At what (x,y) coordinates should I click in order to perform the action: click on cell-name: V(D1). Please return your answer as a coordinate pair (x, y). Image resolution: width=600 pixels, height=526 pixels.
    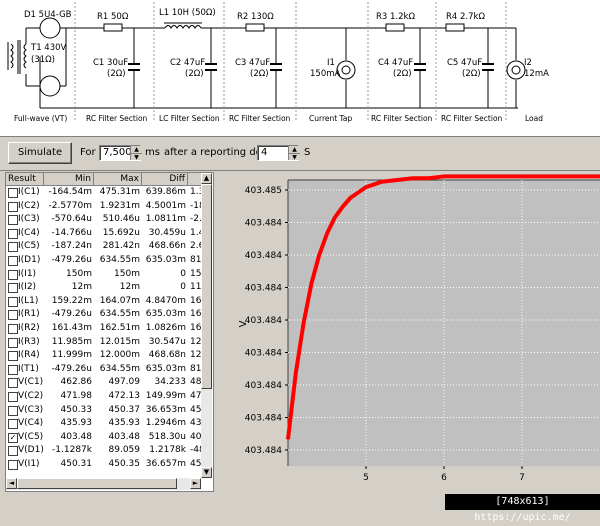
    Looking at the image, I should click on (31, 450).